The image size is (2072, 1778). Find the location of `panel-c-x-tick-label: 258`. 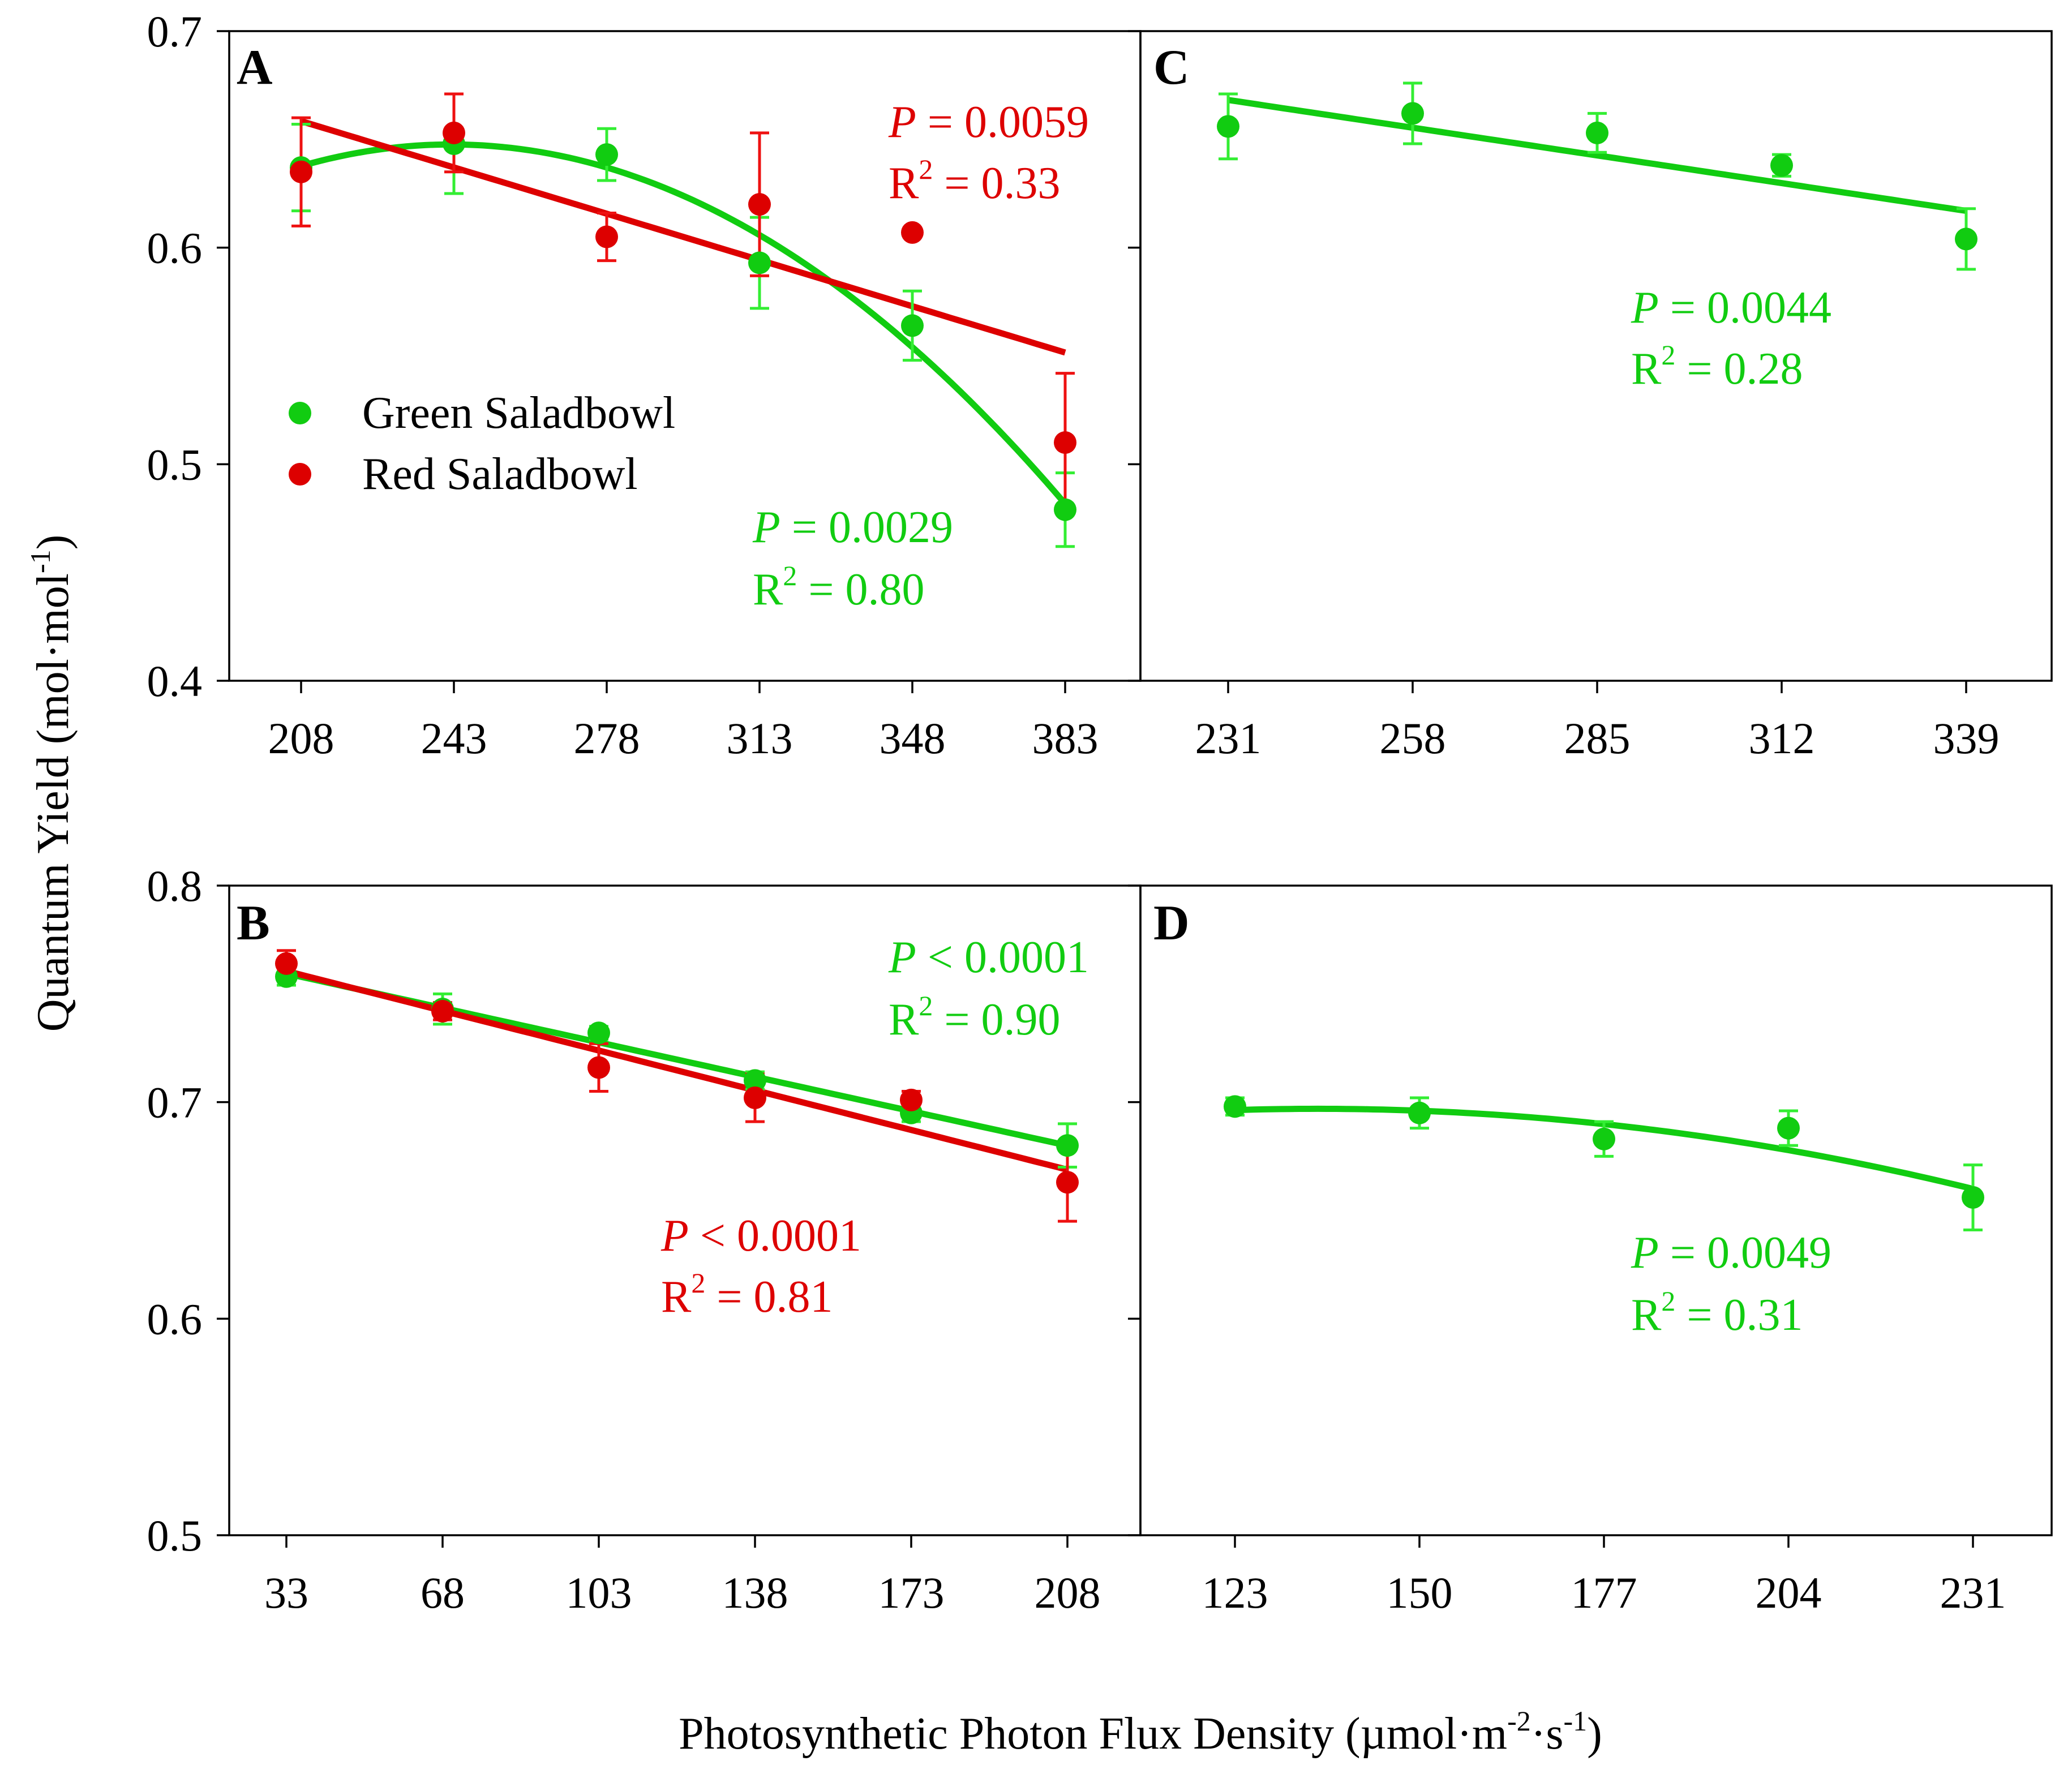

panel-c-x-tick-label: 258 is located at coordinates (1413, 739).